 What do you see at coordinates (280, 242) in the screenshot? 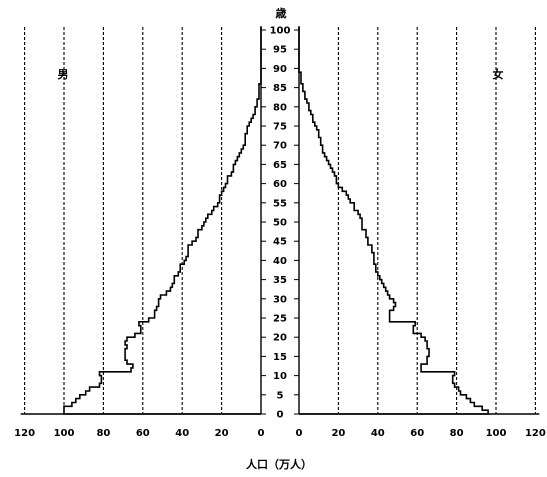
I see `age-tick-label: 45` at bounding box center [280, 242].